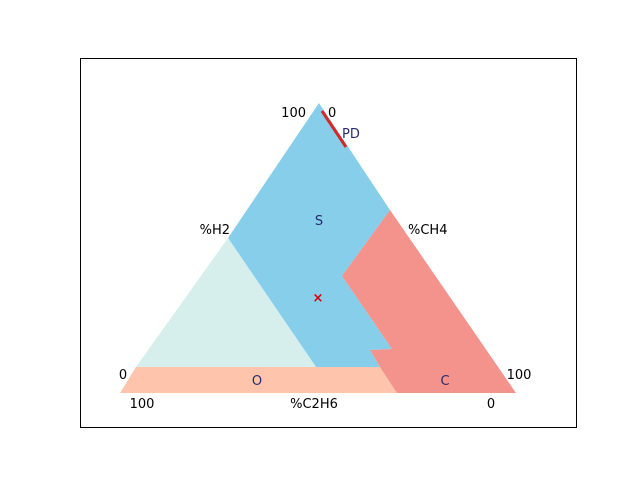  Describe the element at coordinates (310, 235) in the screenshot. I see `region-s` at that location.